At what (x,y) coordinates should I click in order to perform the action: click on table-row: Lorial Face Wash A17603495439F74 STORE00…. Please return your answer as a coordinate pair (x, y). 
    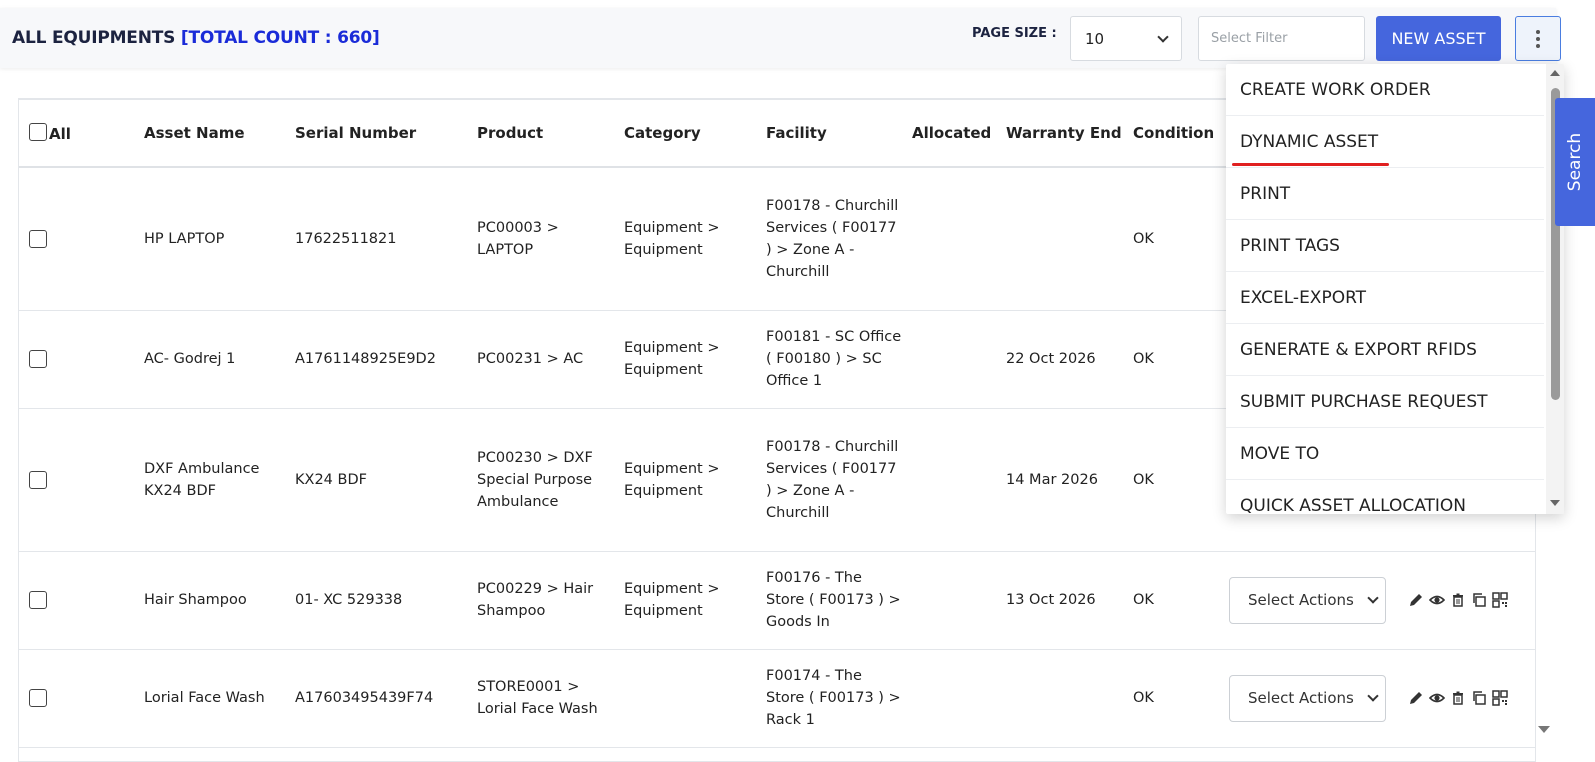
    Looking at the image, I should click on (777, 698).